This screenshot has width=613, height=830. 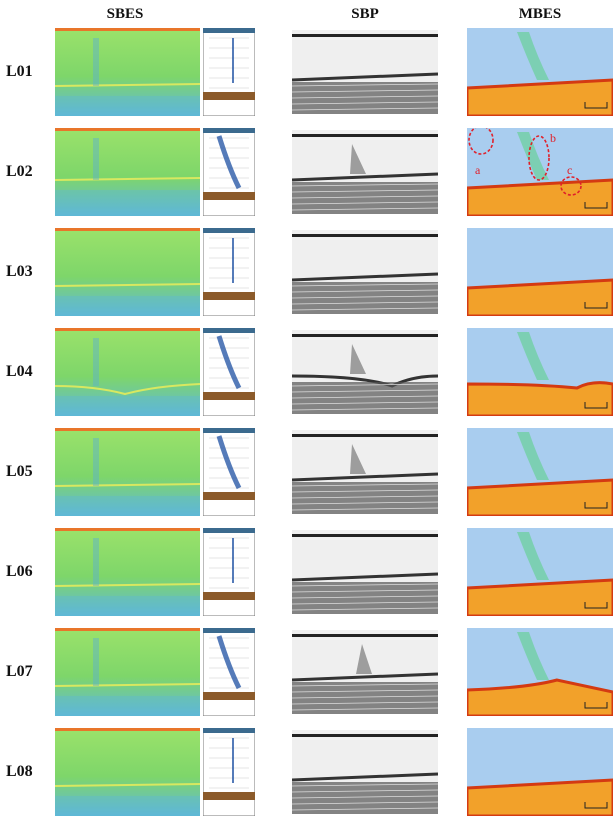 What do you see at coordinates (365, 72) in the screenshot?
I see `sbp-profile-l01` at bounding box center [365, 72].